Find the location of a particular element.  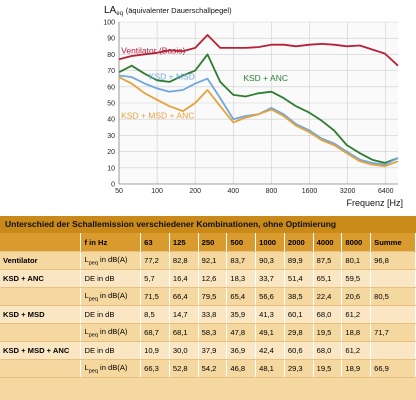

value-cell: 92,1 is located at coordinates (213, 260).